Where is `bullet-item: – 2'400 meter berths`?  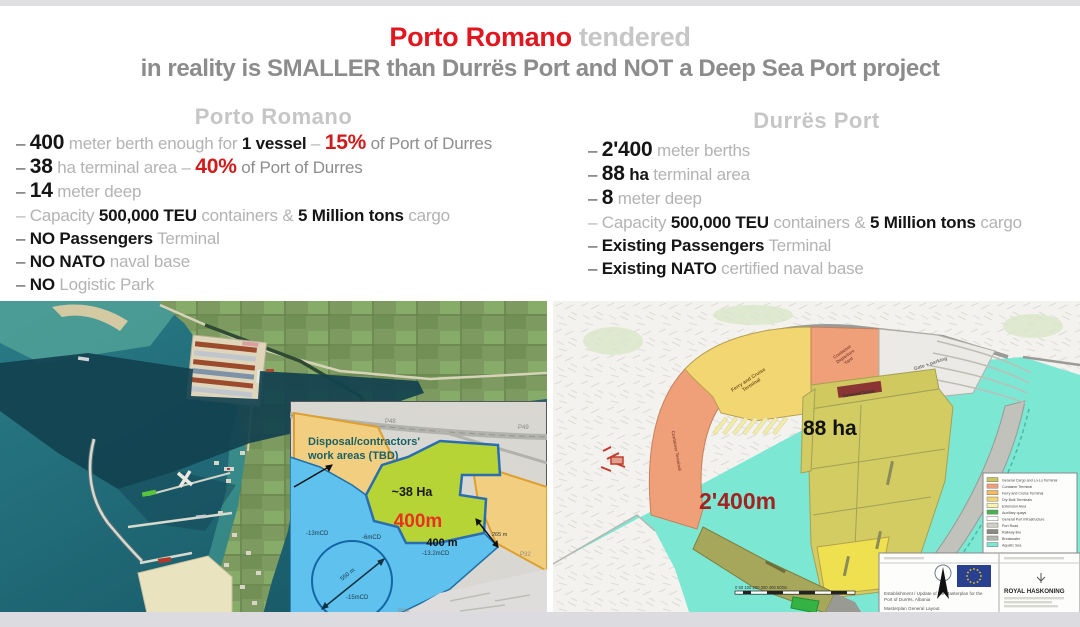
bullet-item: – 2'400 meter berths is located at coordinates (834, 150).